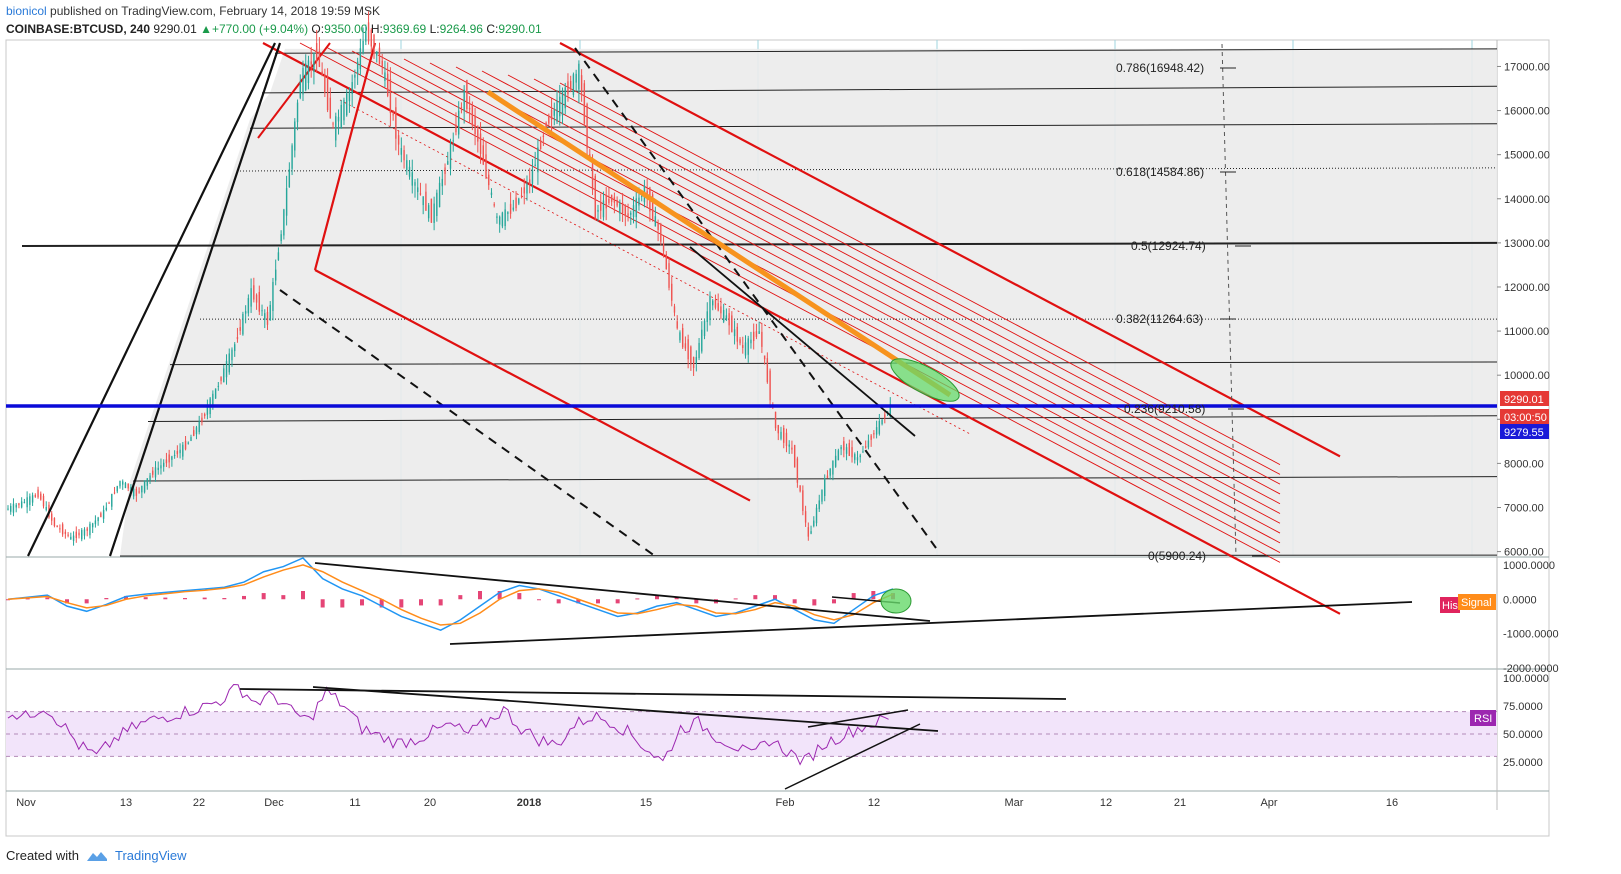 This screenshot has width=1621, height=874. What do you see at coordinates (1526, 679) in the screenshot?
I see `rsi-y-tick-label: 100.0000` at bounding box center [1526, 679].